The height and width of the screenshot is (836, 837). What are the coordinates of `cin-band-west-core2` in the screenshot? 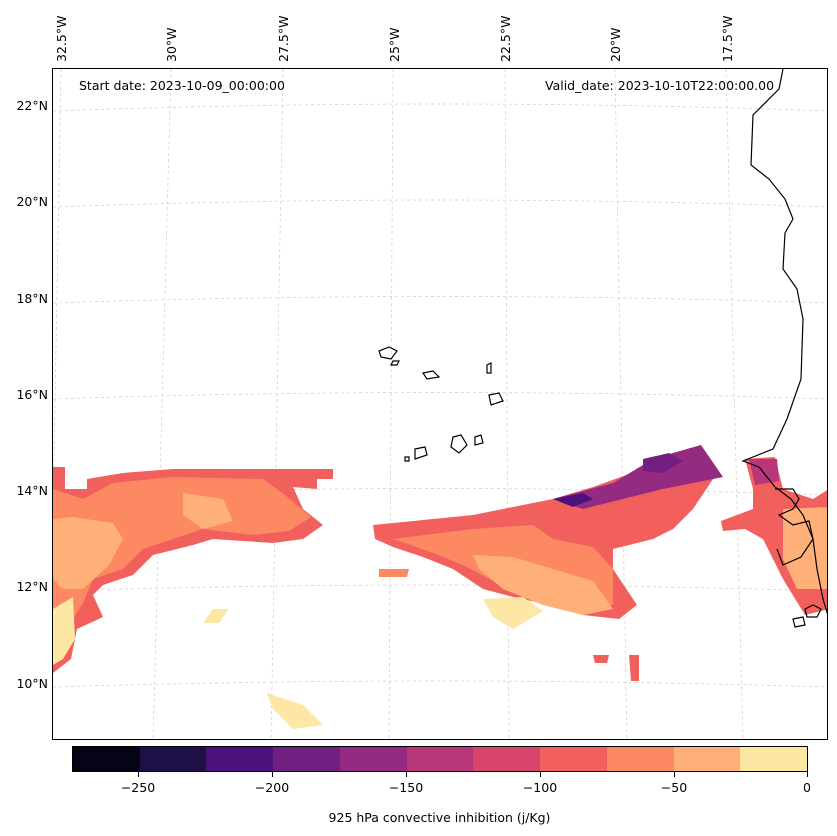 It's located at (64, 631).